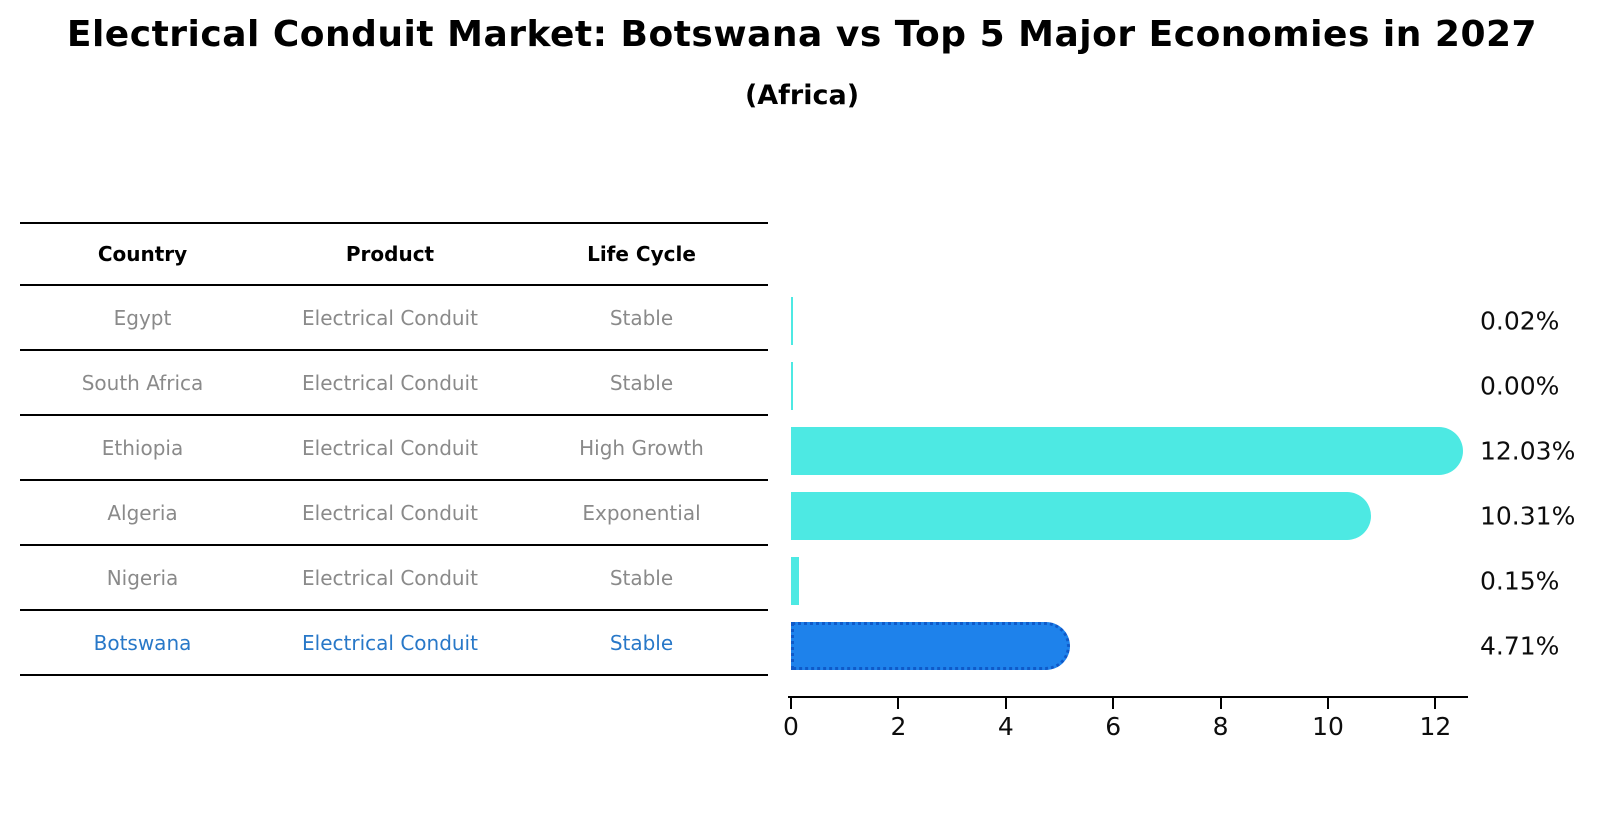  What do you see at coordinates (641, 512) in the screenshot?
I see `table-cell-life-cycle: Exponential` at bounding box center [641, 512].